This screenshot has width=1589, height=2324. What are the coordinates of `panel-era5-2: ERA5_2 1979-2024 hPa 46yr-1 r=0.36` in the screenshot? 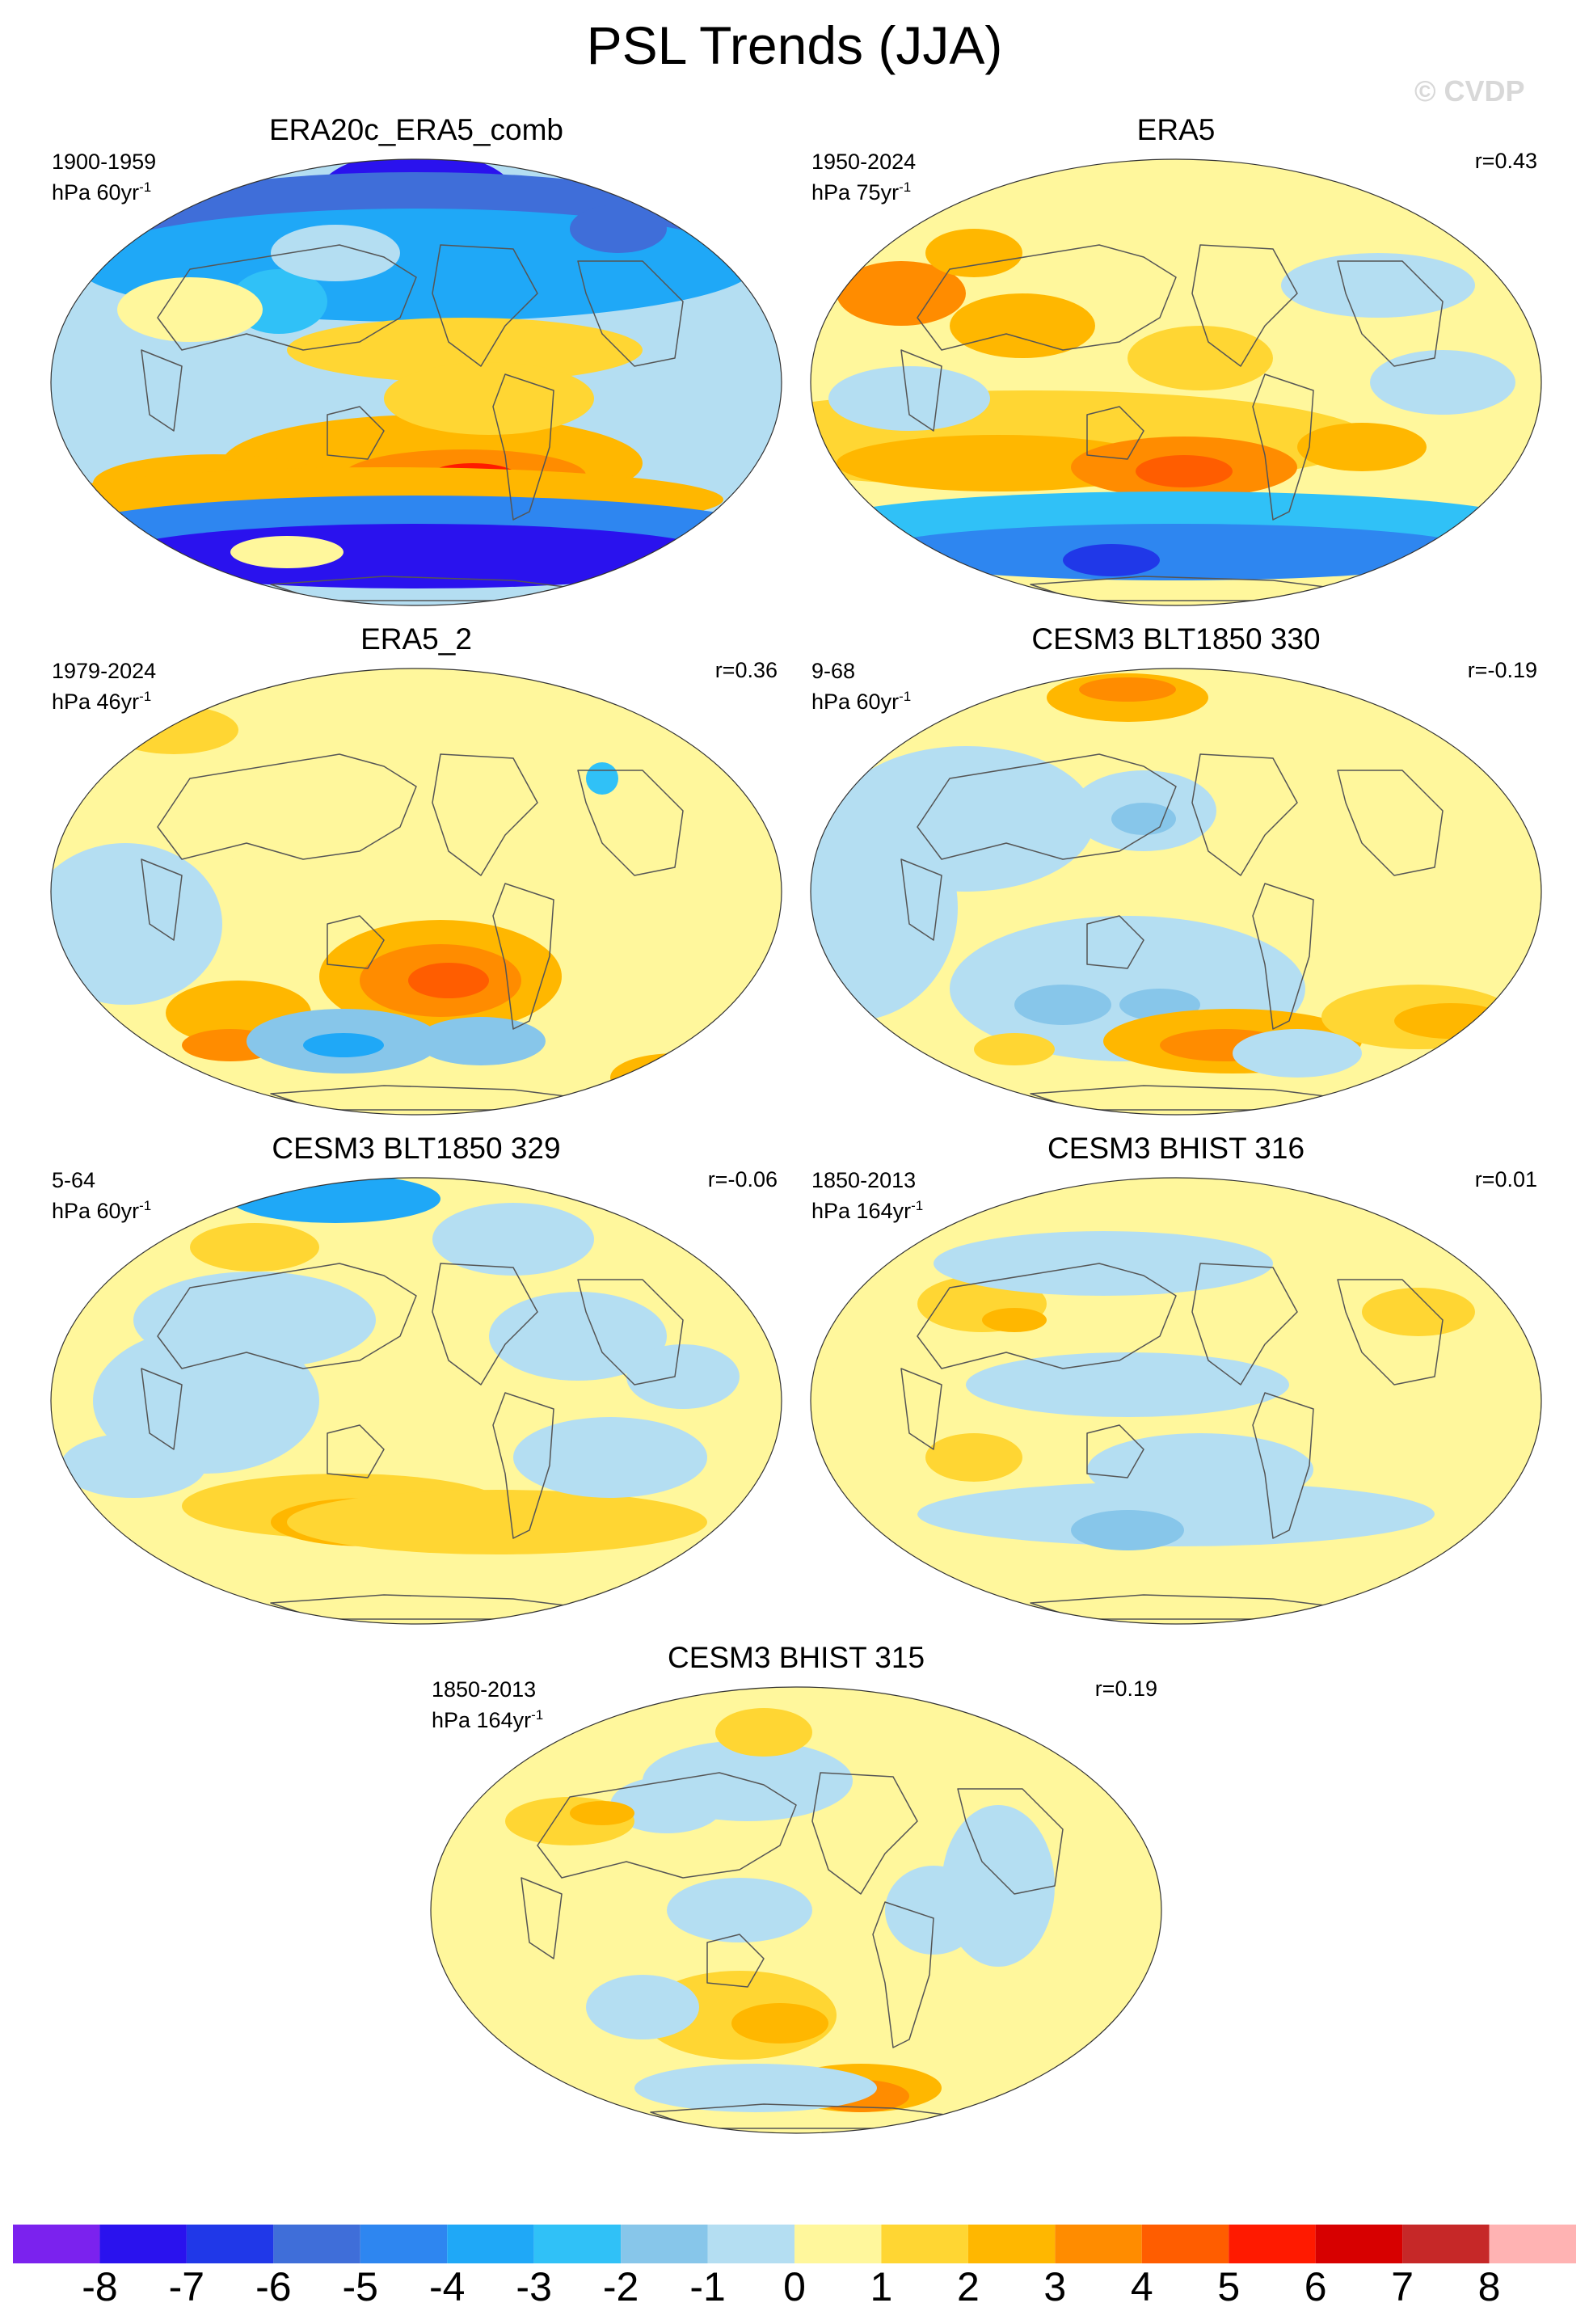 It's located at (416, 873).